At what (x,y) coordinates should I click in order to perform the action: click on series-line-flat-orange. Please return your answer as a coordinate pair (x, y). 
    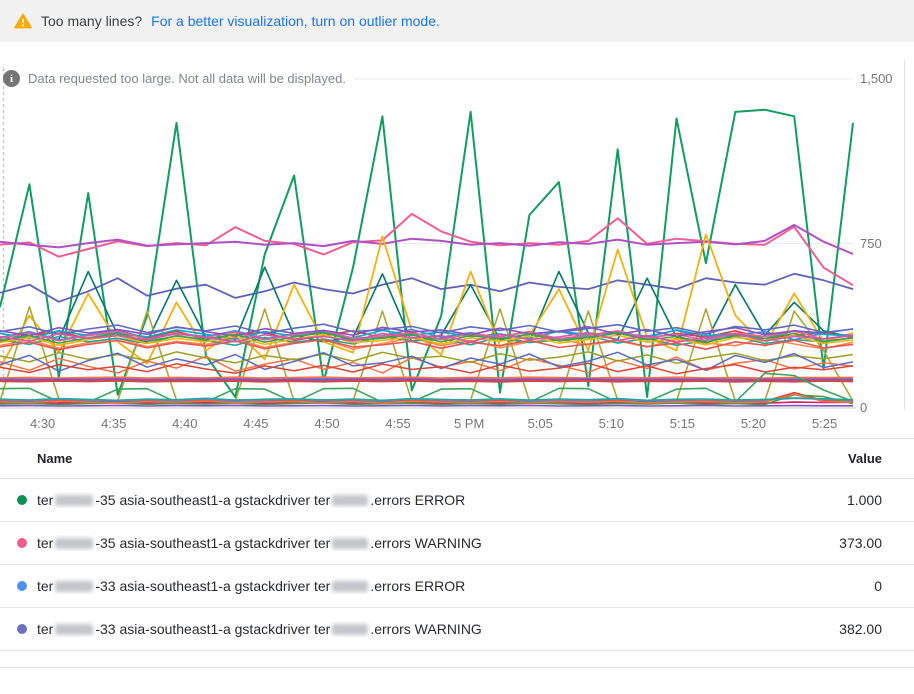
    Looking at the image, I should click on (427, 378).